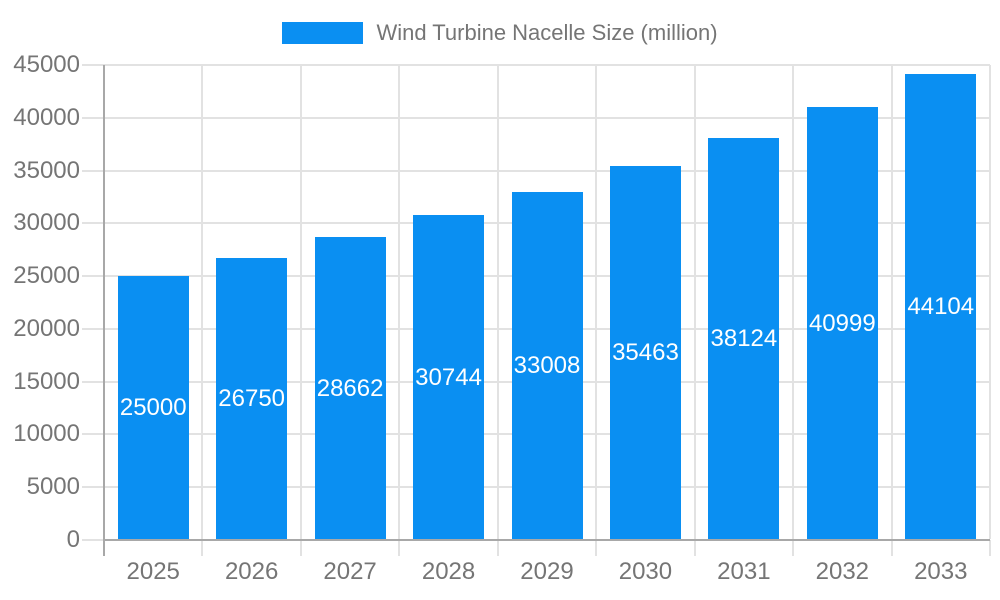 Image resolution: width=1000 pixels, height=600 pixels. Describe the element at coordinates (46, 381) in the screenshot. I see `y-axis-tick-label: 15000` at that location.